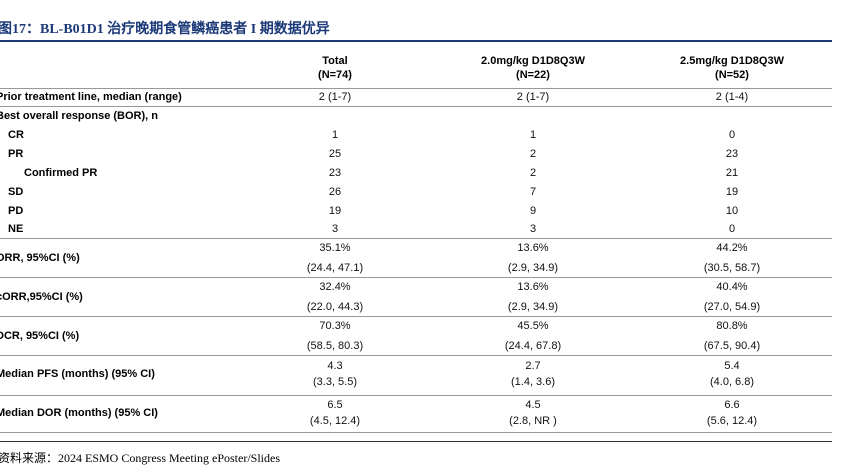 This screenshot has height=473, width=847. Describe the element at coordinates (79, 116) in the screenshot. I see `row-label: Best overall response (BOR), n` at that location.